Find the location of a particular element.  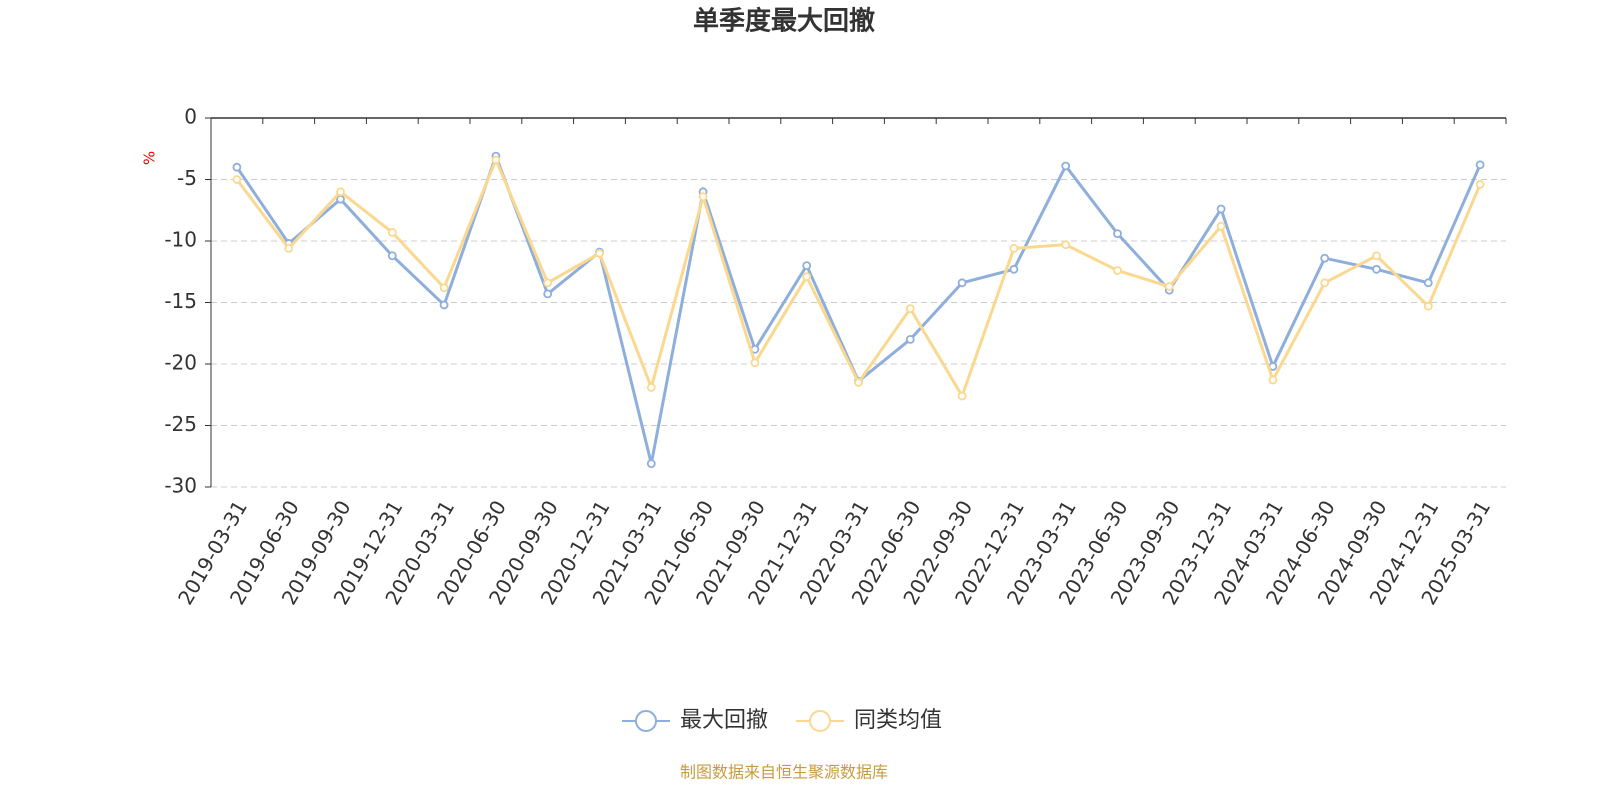

y-tick-label: -20 is located at coordinates (180, 363).